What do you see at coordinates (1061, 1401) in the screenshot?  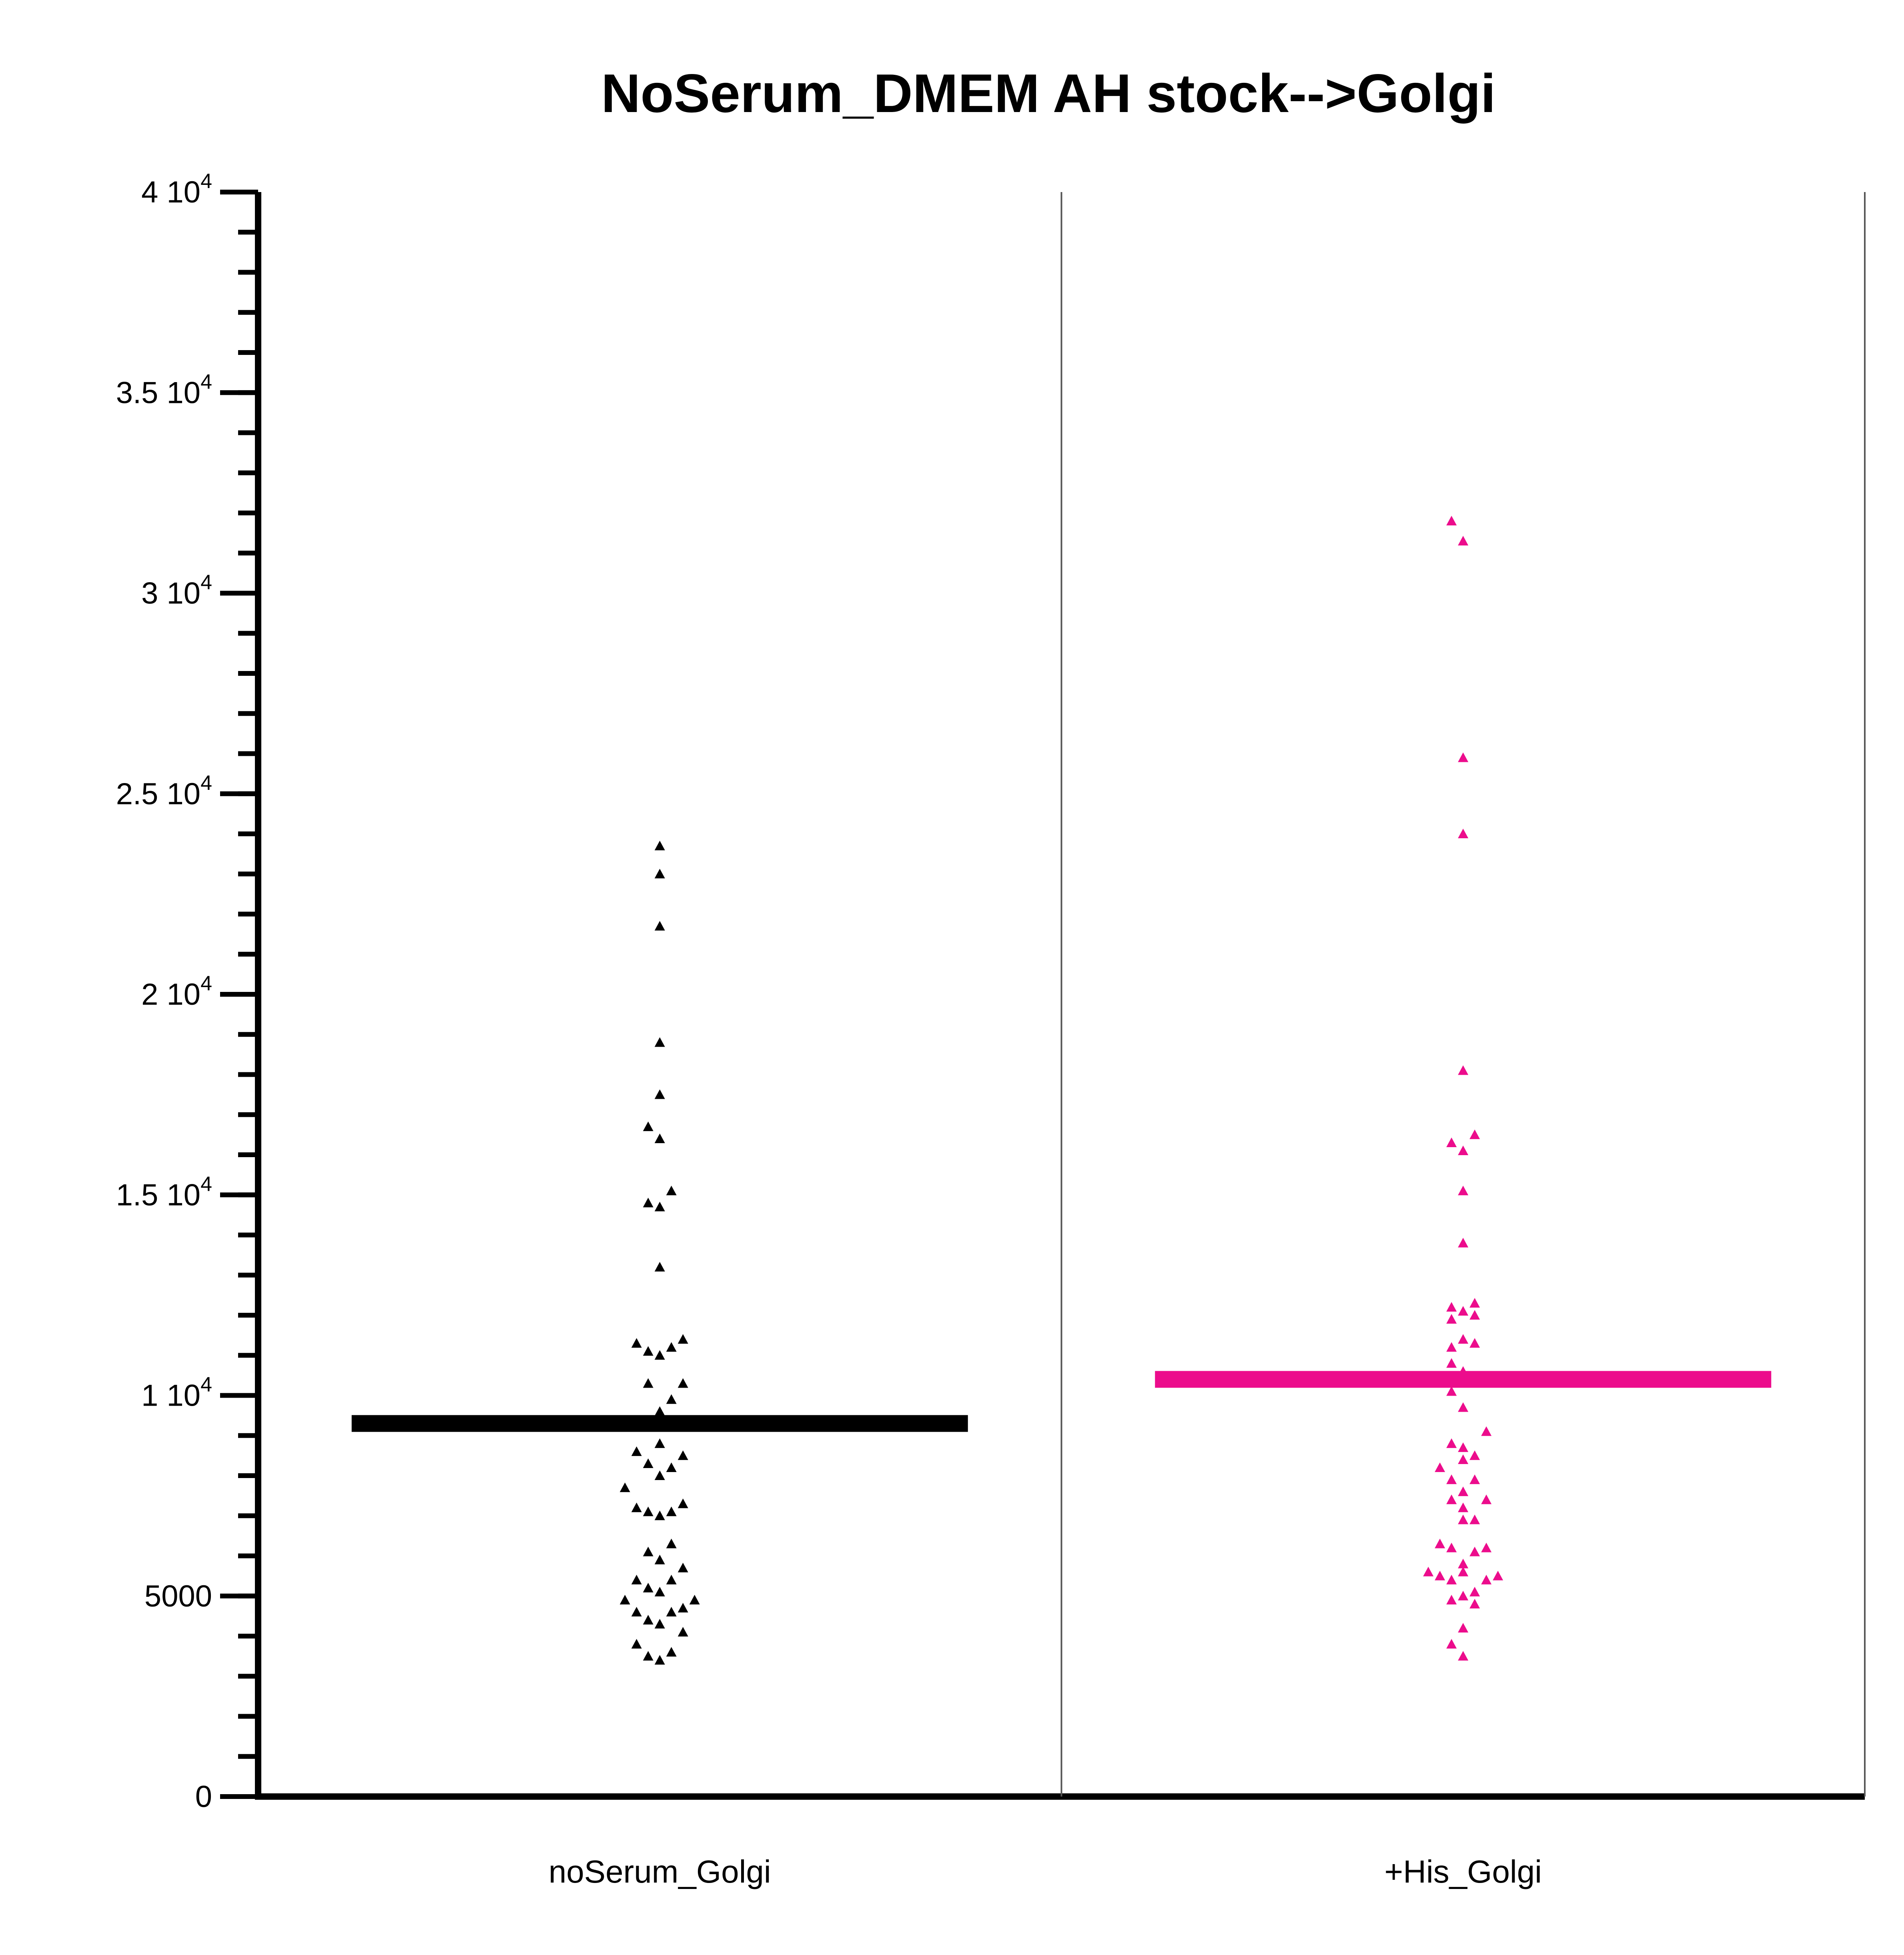 I see `mean-layer` at bounding box center [1061, 1401].